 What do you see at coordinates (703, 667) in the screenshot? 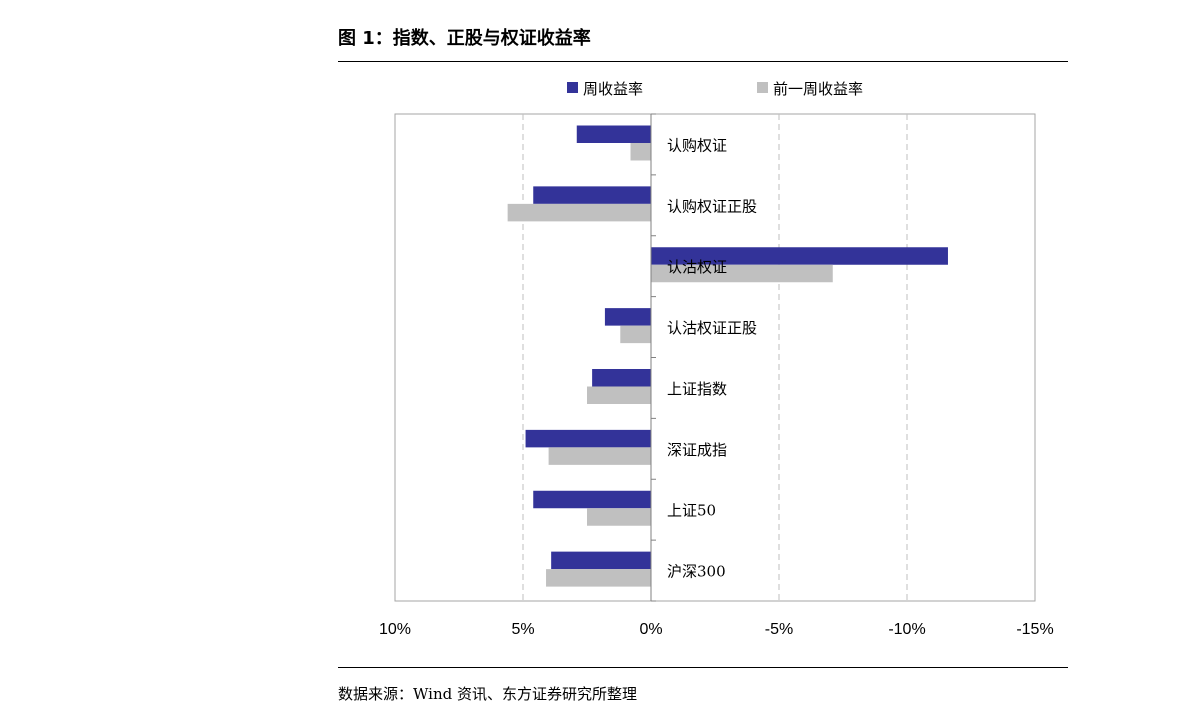
I see `source-rule` at bounding box center [703, 667].